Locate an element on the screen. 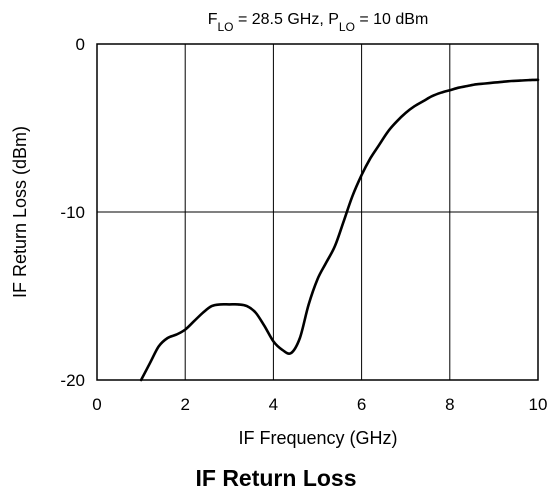 Image resolution: width=552 pixels, height=497 pixels. x-tick-labels: 0 2 4 6 8 10 is located at coordinates (319, 404).